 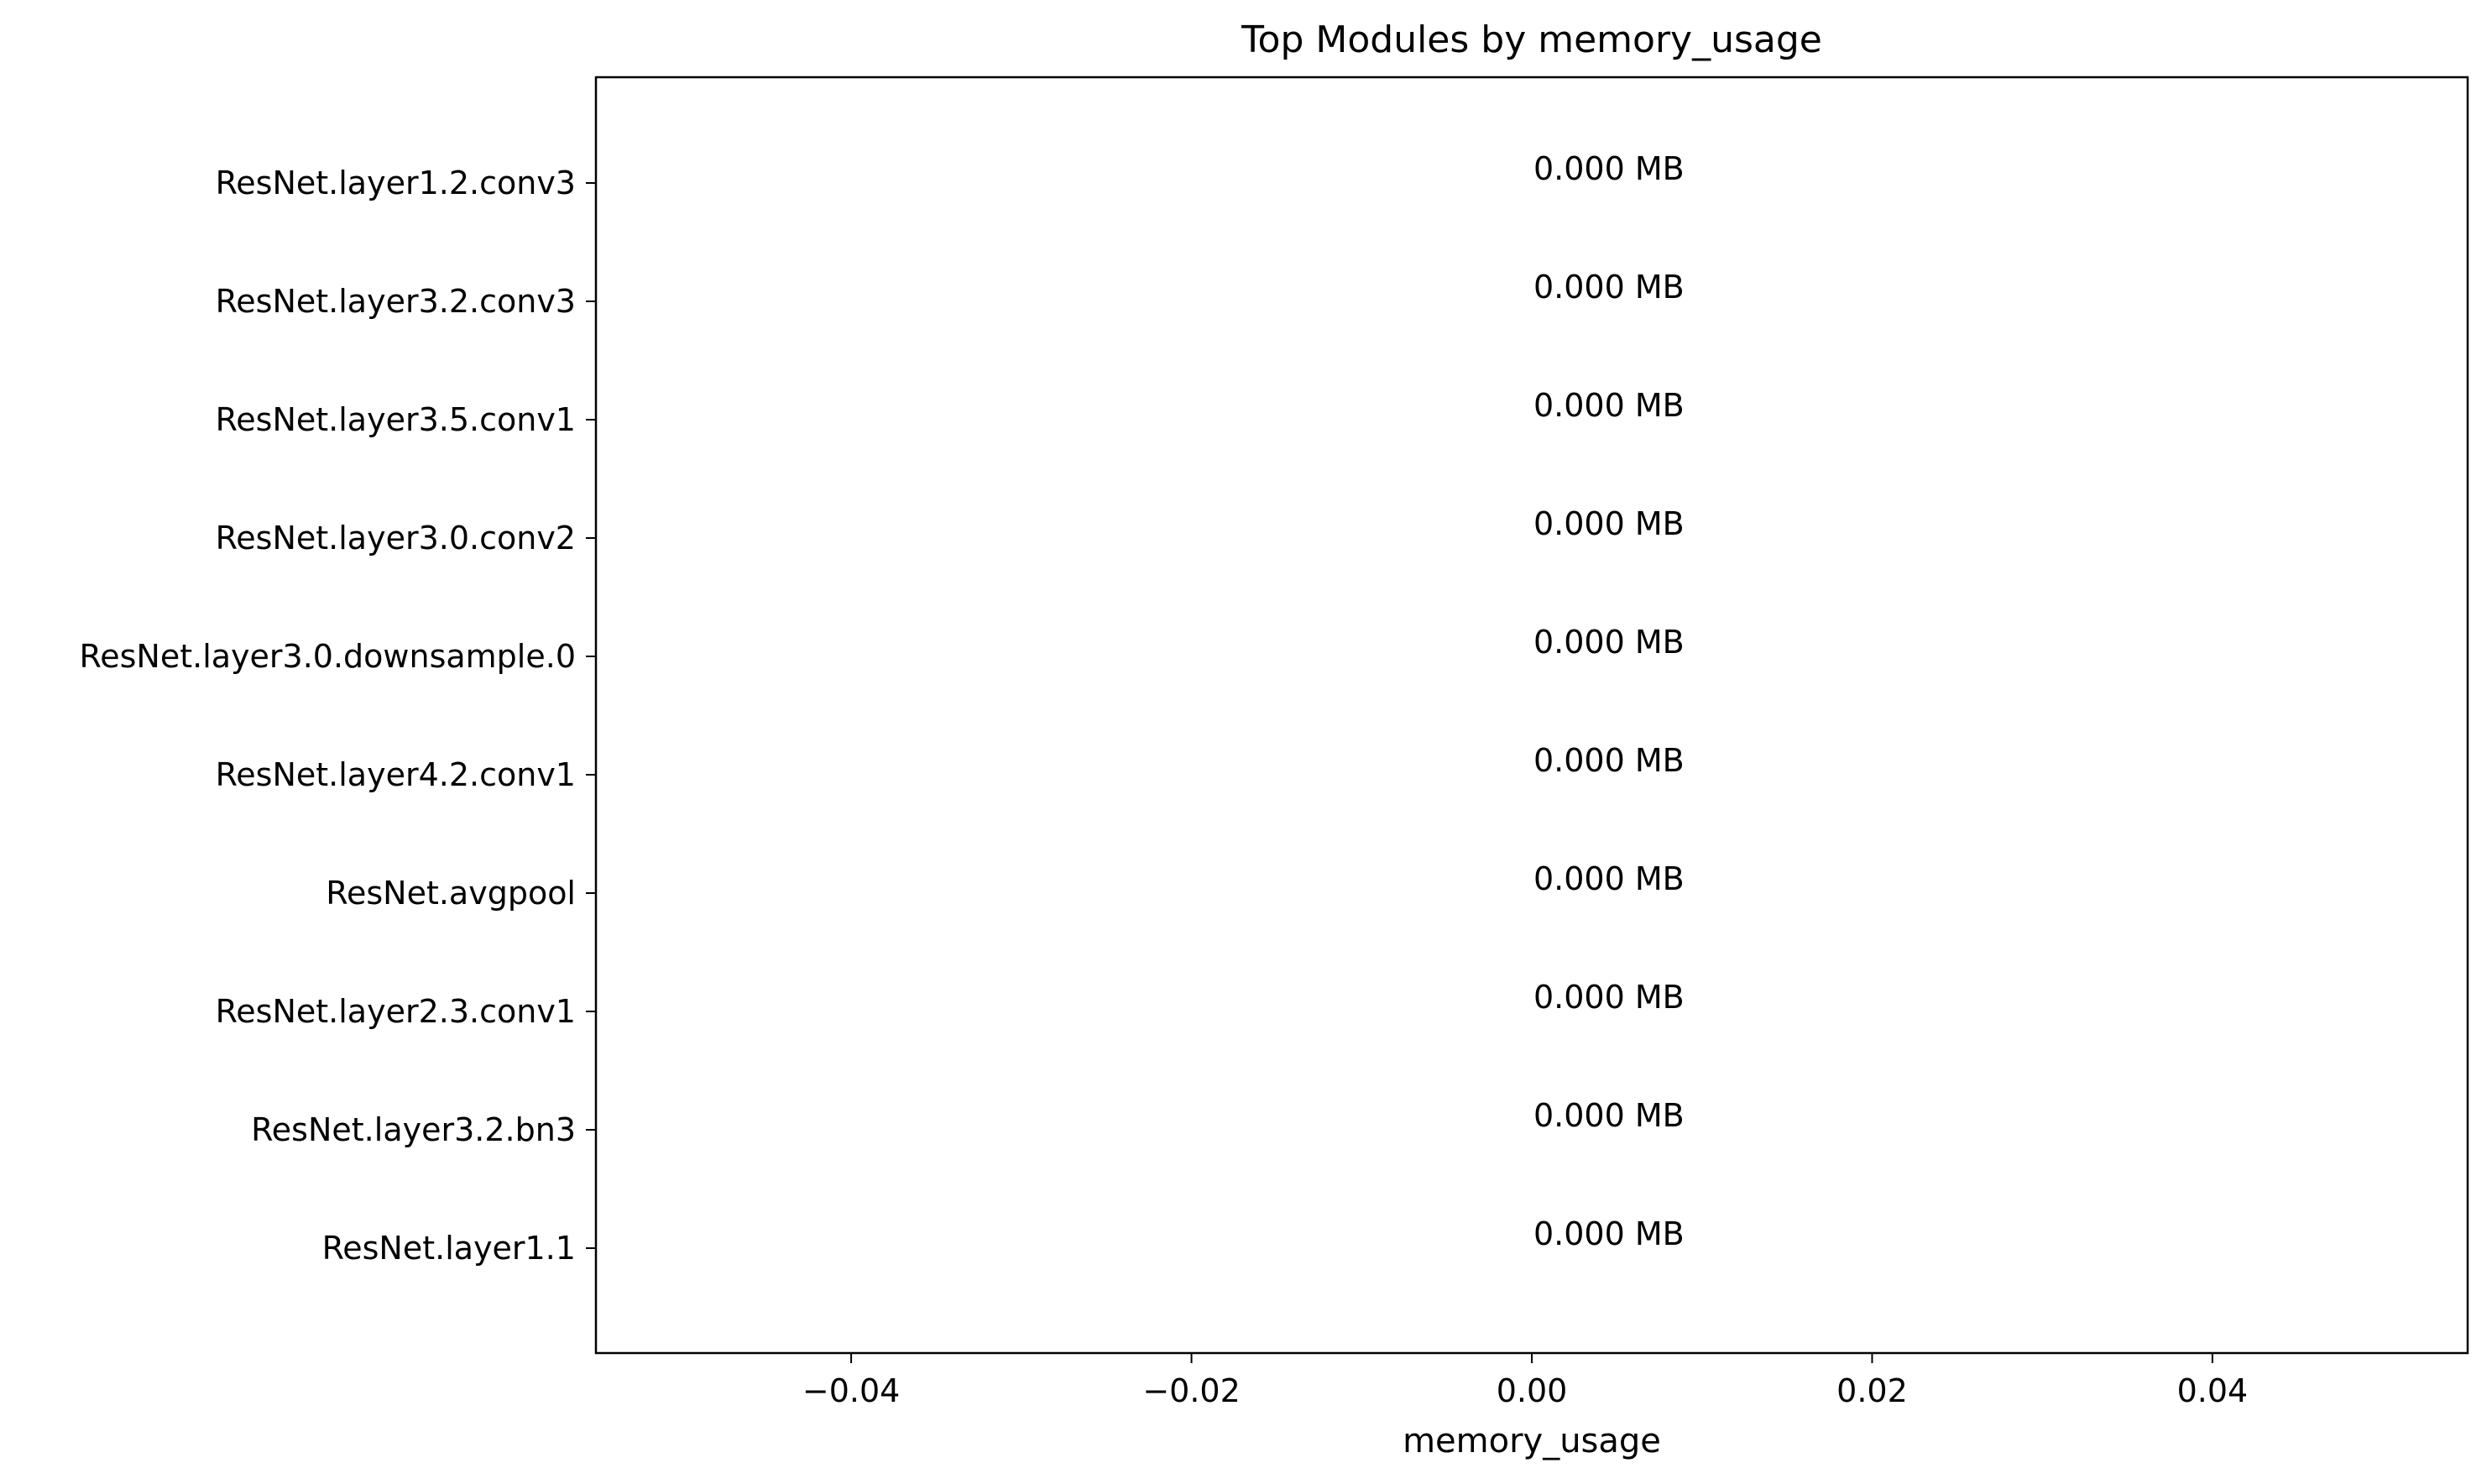 I want to click on y-tick-label: ResNet.layer1.1, so click(x=449, y=1248).